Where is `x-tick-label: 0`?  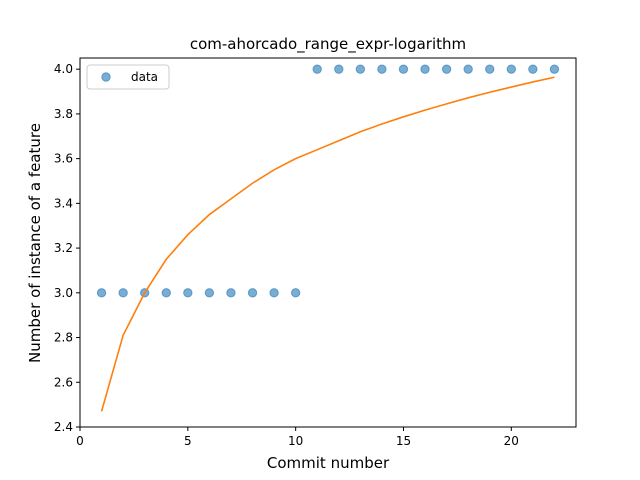 x-tick-label: 0 is located at coordinates (80, 441).